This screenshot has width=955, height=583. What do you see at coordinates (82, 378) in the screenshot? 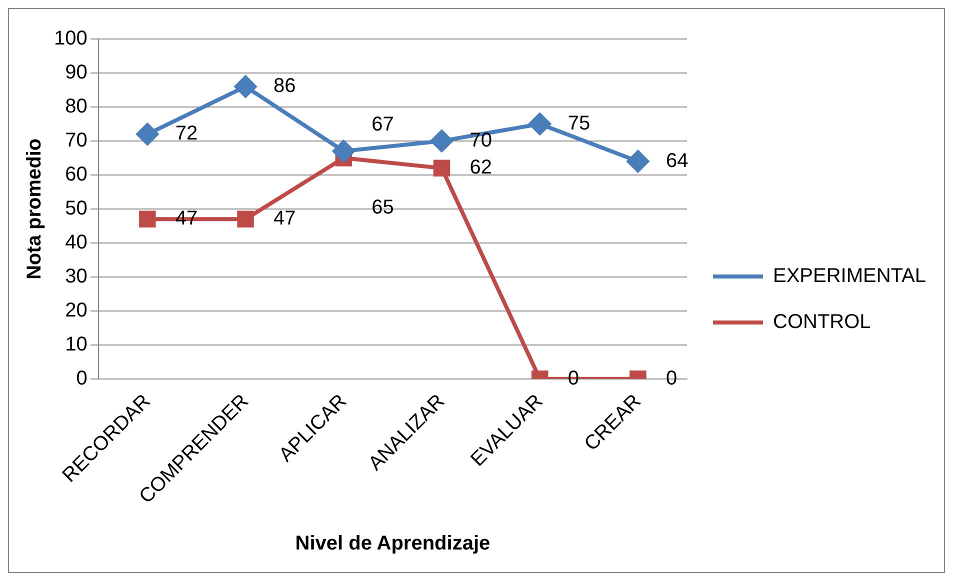
I see `y-tick-label: 0` at bounding box center [82, 378].